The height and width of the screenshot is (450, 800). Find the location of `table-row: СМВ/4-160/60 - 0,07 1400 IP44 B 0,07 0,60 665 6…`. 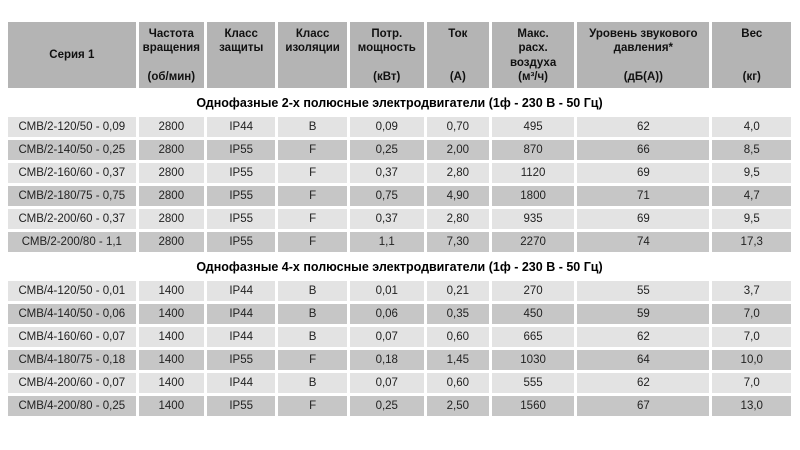

table-row: СМВ/4-160/60 - 0,07 1400 IP44 B 0,07 0,60 665 6… is located at coordinates (399, 337).